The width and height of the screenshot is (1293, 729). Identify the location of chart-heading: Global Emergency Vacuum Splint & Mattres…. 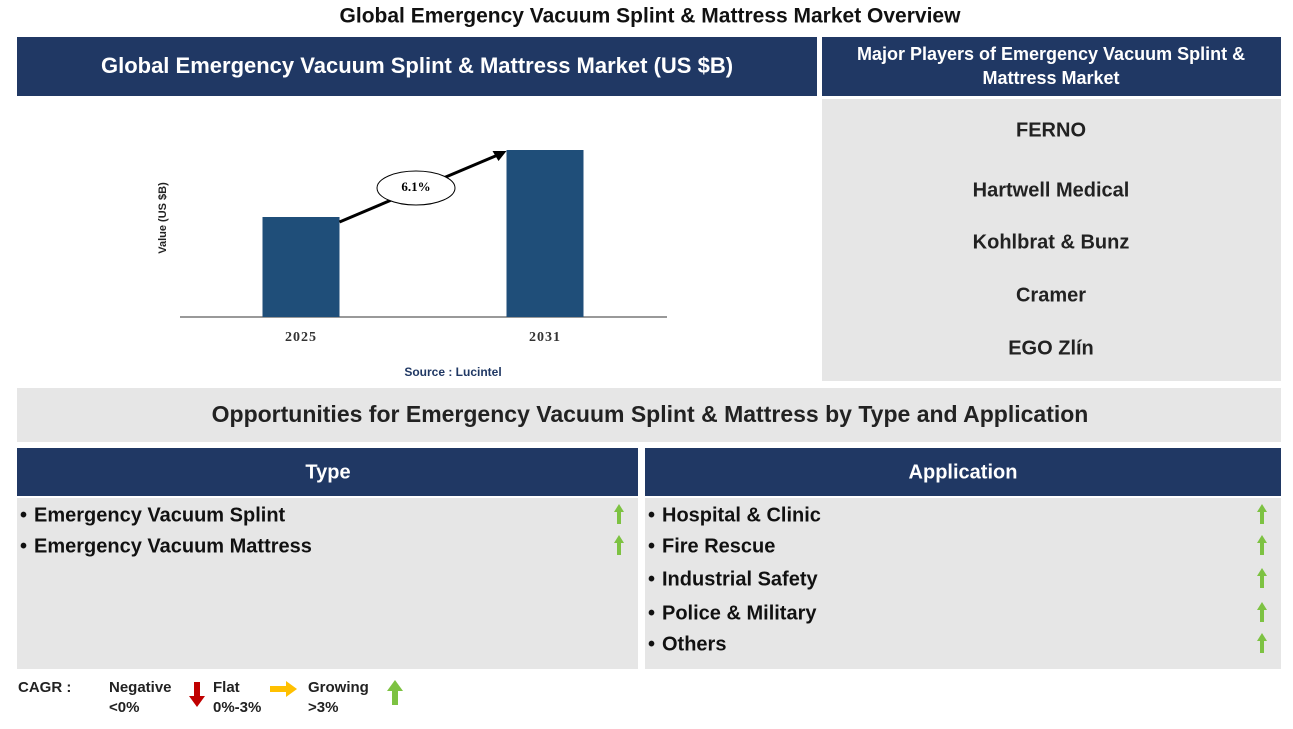
(417, 65).